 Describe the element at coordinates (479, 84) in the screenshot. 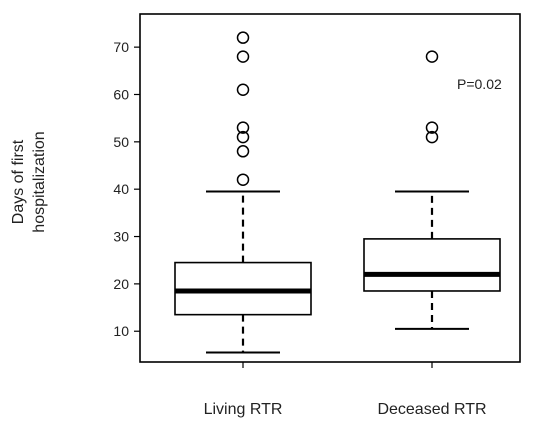

I see `p-value-annotation: P=0.02` at that location.